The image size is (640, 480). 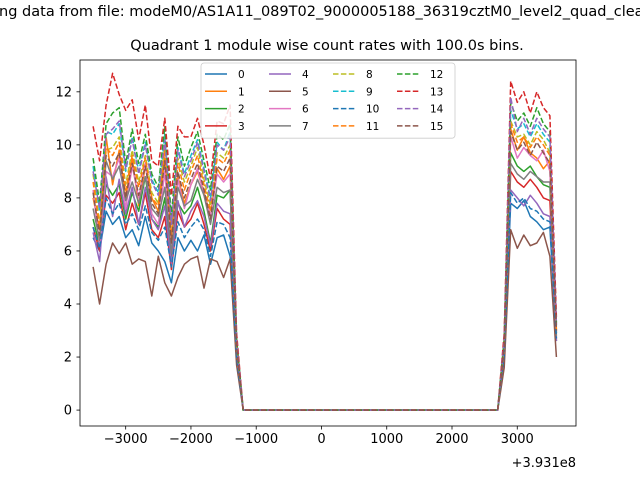 I want to click on legend-label-3: 3, so click(x=241, y=127).